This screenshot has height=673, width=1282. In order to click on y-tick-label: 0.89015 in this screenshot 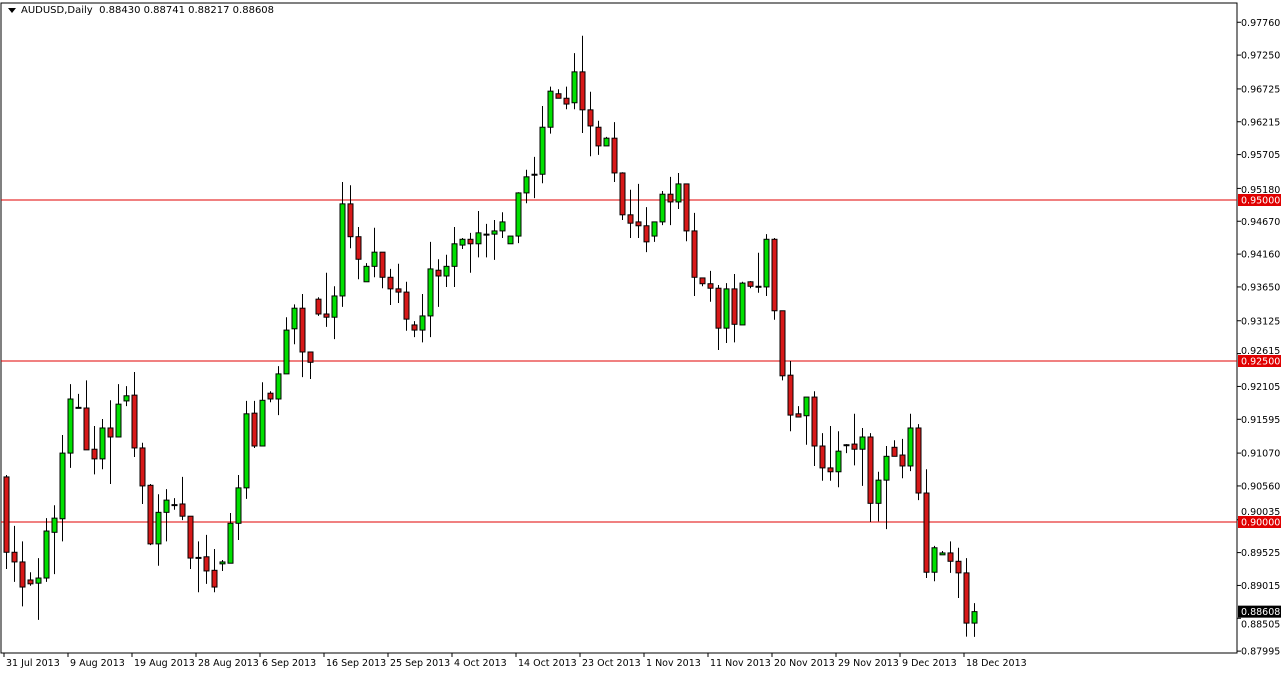, I will do `click(1260, 586)`.